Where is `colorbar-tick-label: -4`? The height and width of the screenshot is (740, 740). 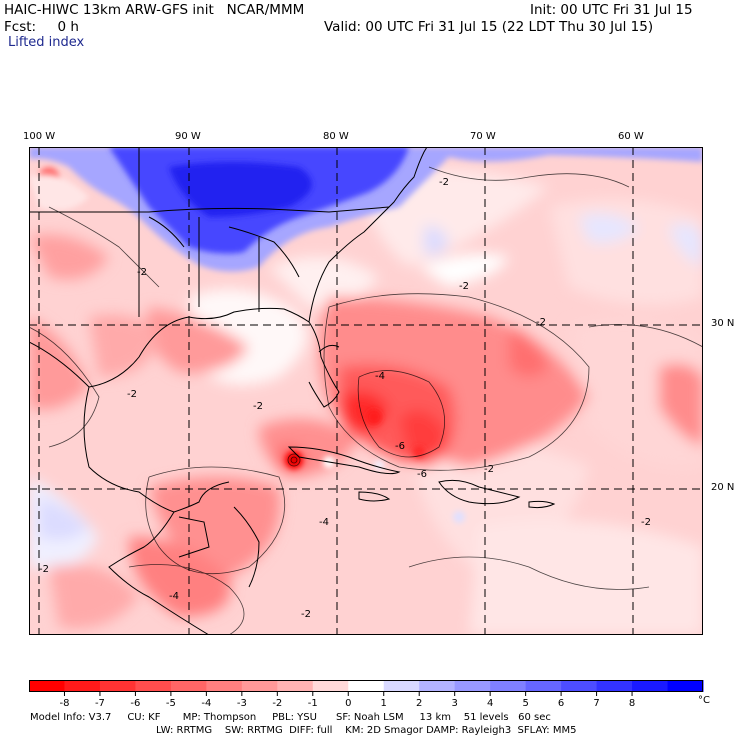
colorbar-tick-label: -4 is located at coordinates (206, 703).